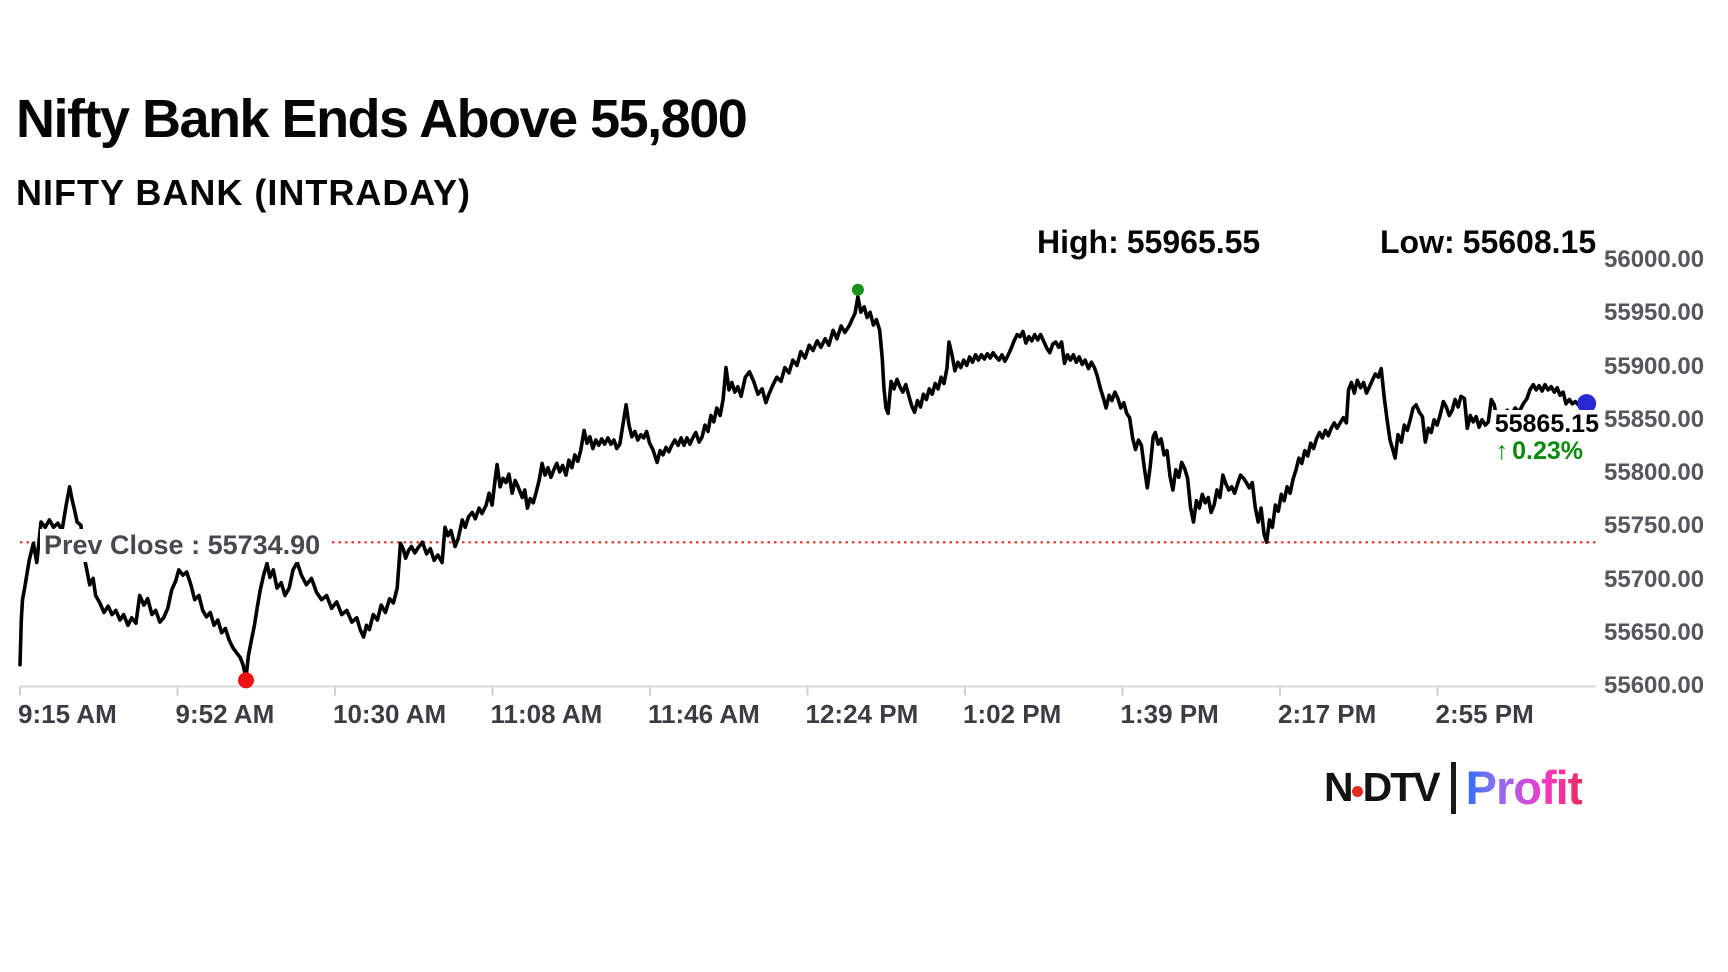 The width and height of the screenshot is (1728, 972). I want to click on x-tick-label: 9:15 AM, so click(67, 714).